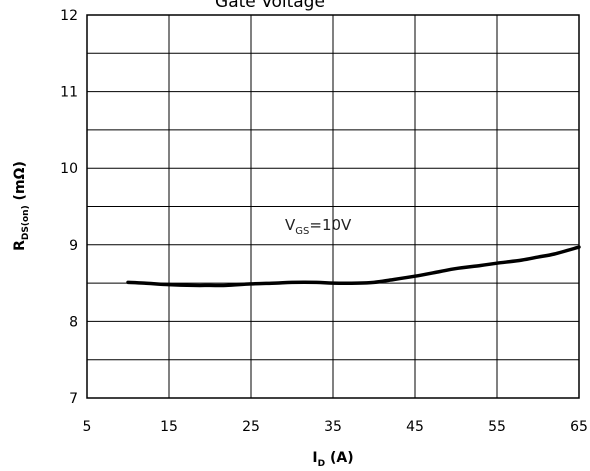  Describe the element at coordinates (353, 266) in the screenshot. I see `series-line` at that location.